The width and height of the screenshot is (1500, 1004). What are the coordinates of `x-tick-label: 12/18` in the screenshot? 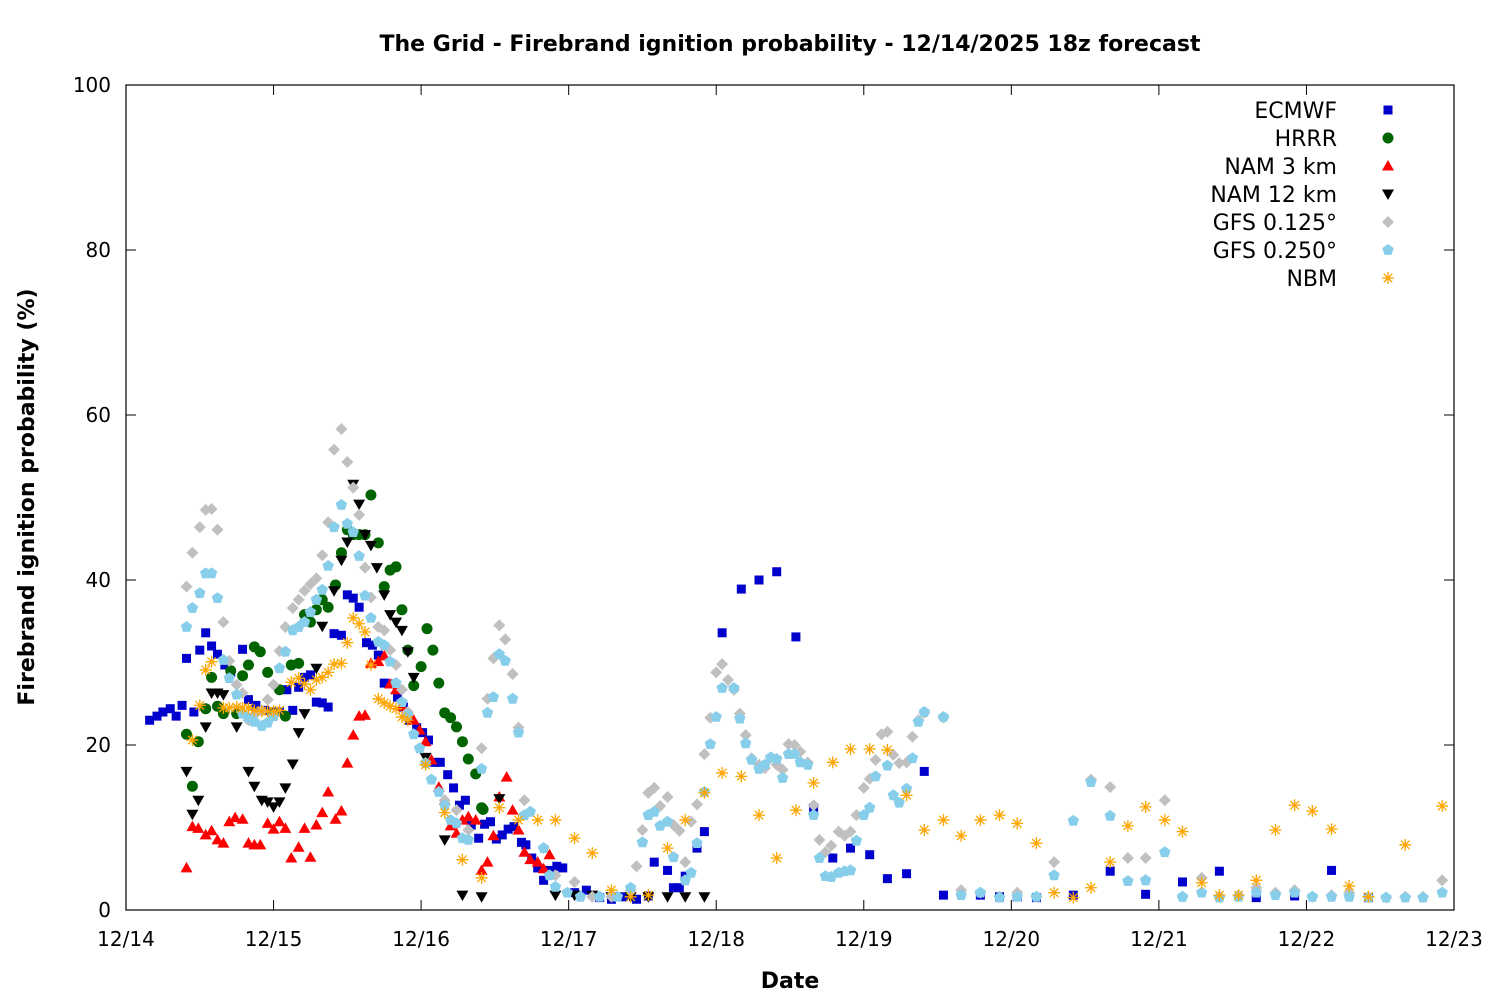 It's located at (716, 939).